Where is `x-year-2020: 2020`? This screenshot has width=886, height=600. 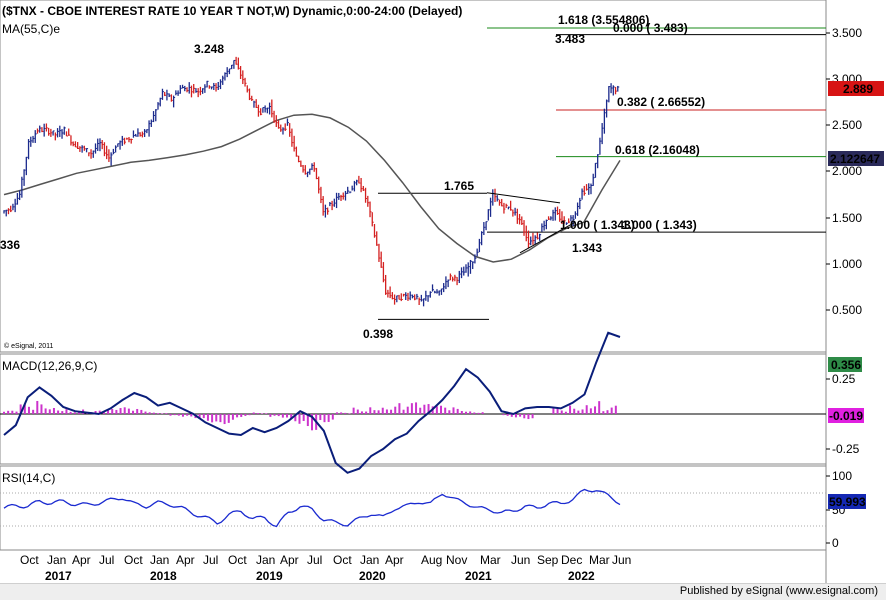 x-year-2020: 2020 is located at coordinates (372, 576).